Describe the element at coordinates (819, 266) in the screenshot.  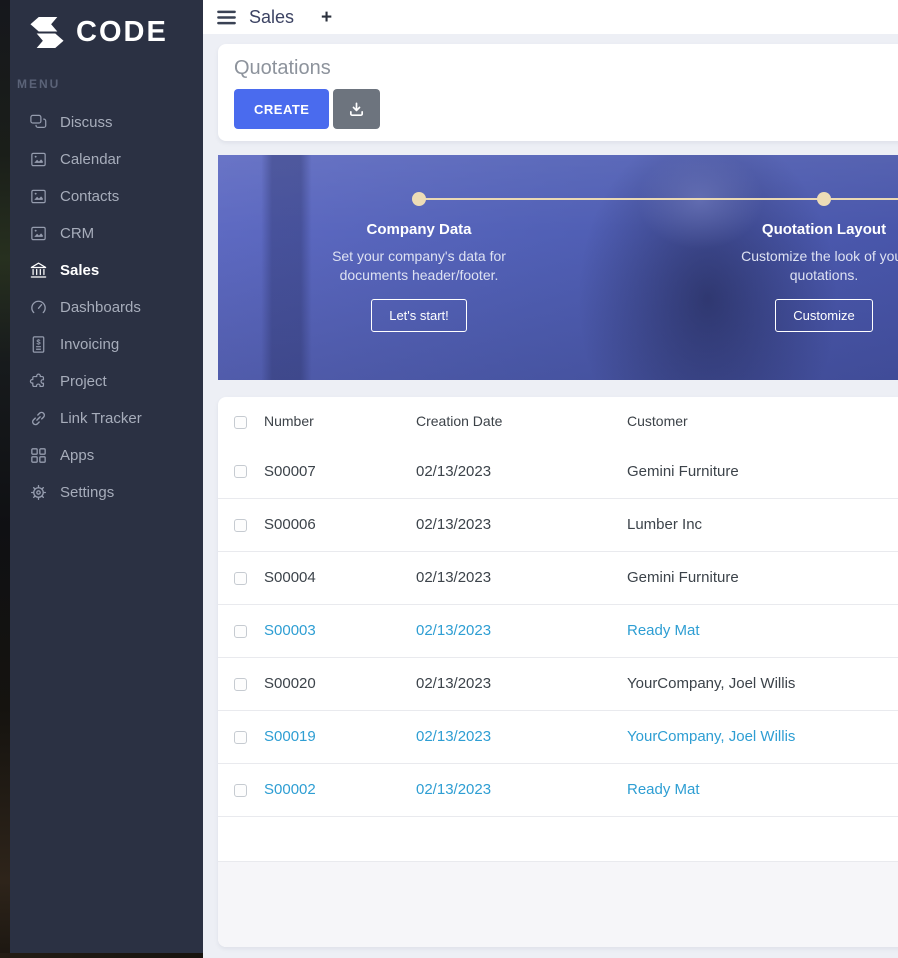
I see `step-description: Customize the look of your quotations.` at that location.